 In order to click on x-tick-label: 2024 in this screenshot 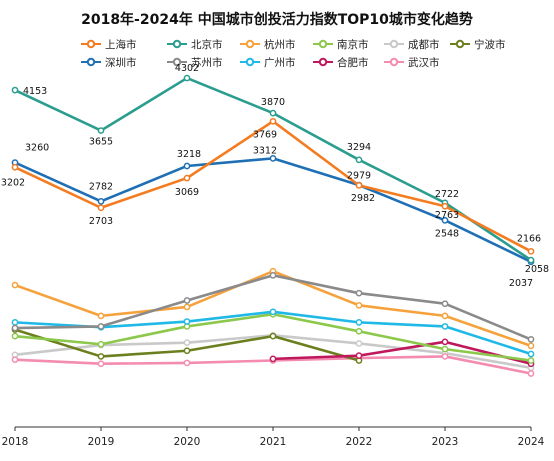, I will do `click(531, 442)`.